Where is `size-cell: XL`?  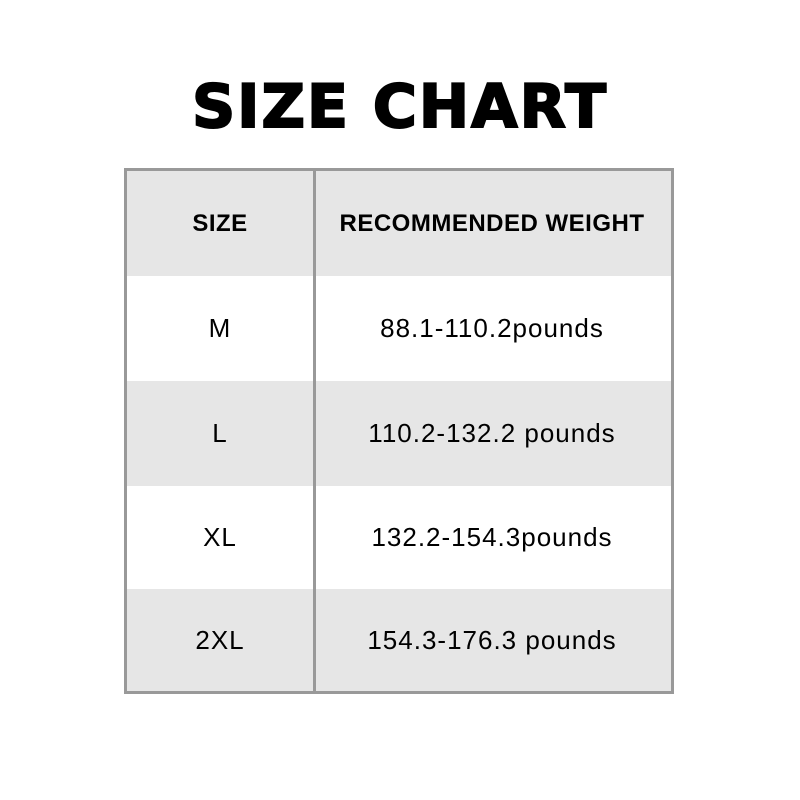 size-cell: XL is located at coordinates (220, 537).